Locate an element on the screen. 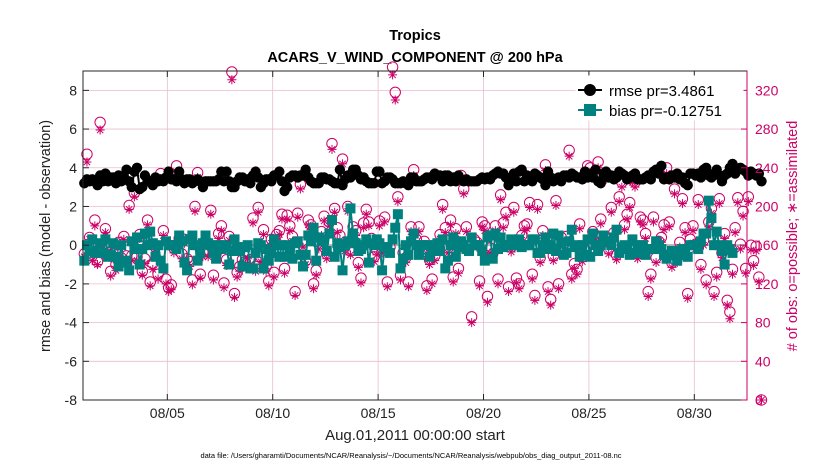 The width and height of the screenshot is (830, 470). right-y-axis-label: # of obs: o=possible; ∗=assimilated is located at coordinates (793, 236).